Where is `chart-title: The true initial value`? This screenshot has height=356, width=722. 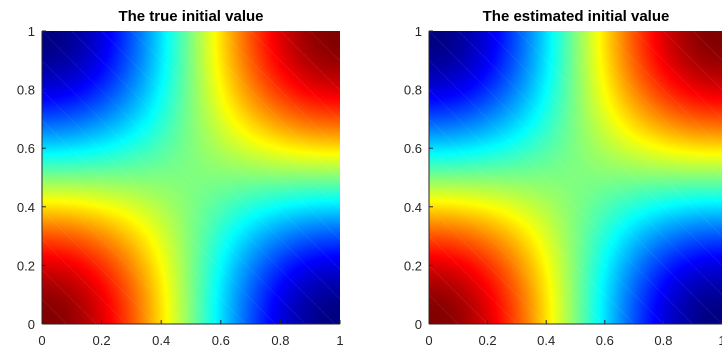 chart-title: The true initial value is located at coordinates (190, 16).